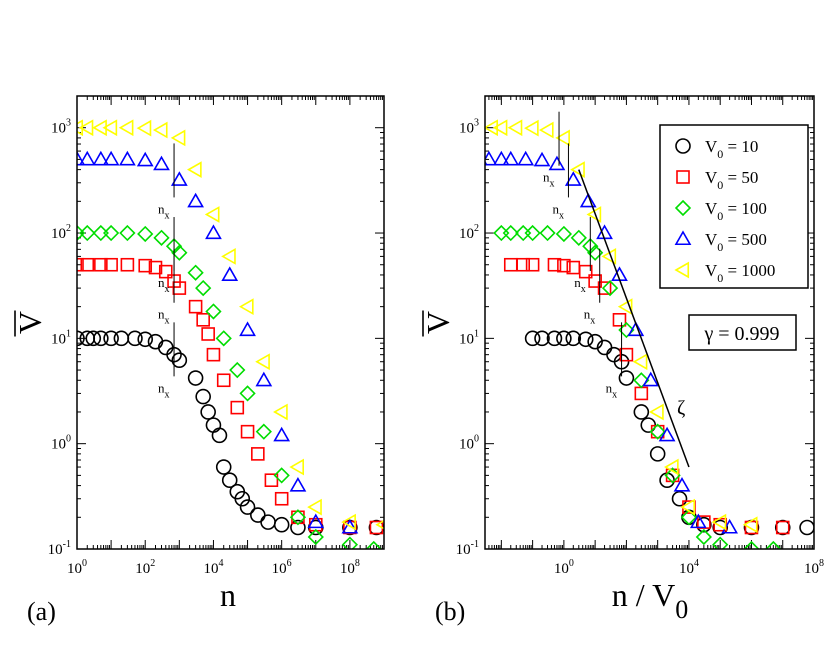  What do you see at coordinates (740, 273) in the screenshot?
I see `legend-entry: V0 = 1000` at bounding box center [740, 273].